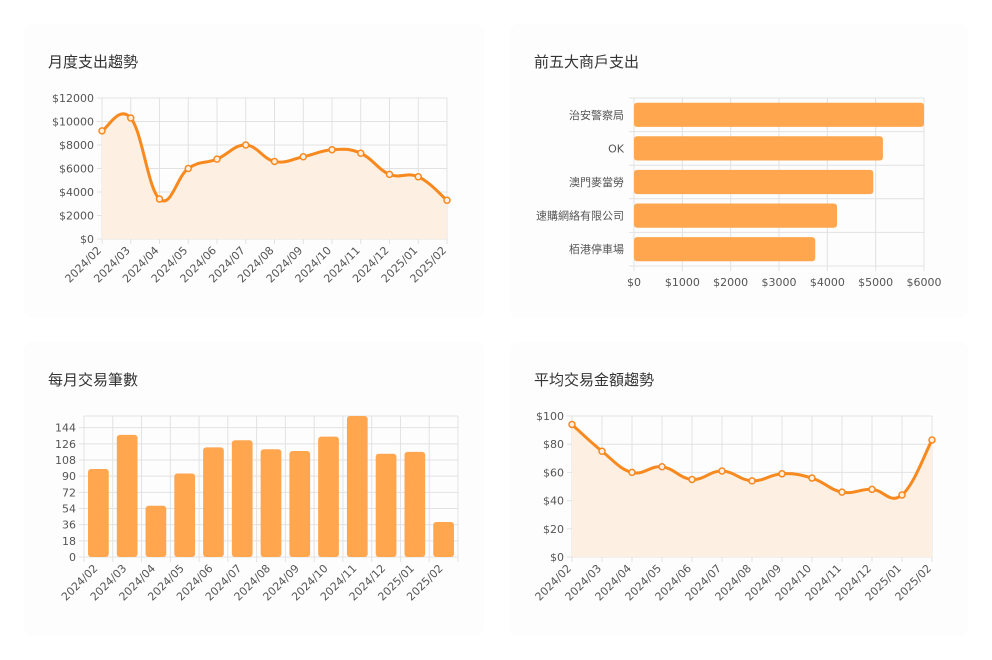 The image size is (992, 660). What do you see at coordinates (69, 541) in the screenshot?
I see `y-tick-label: 18` at bounding box center [69, 541].